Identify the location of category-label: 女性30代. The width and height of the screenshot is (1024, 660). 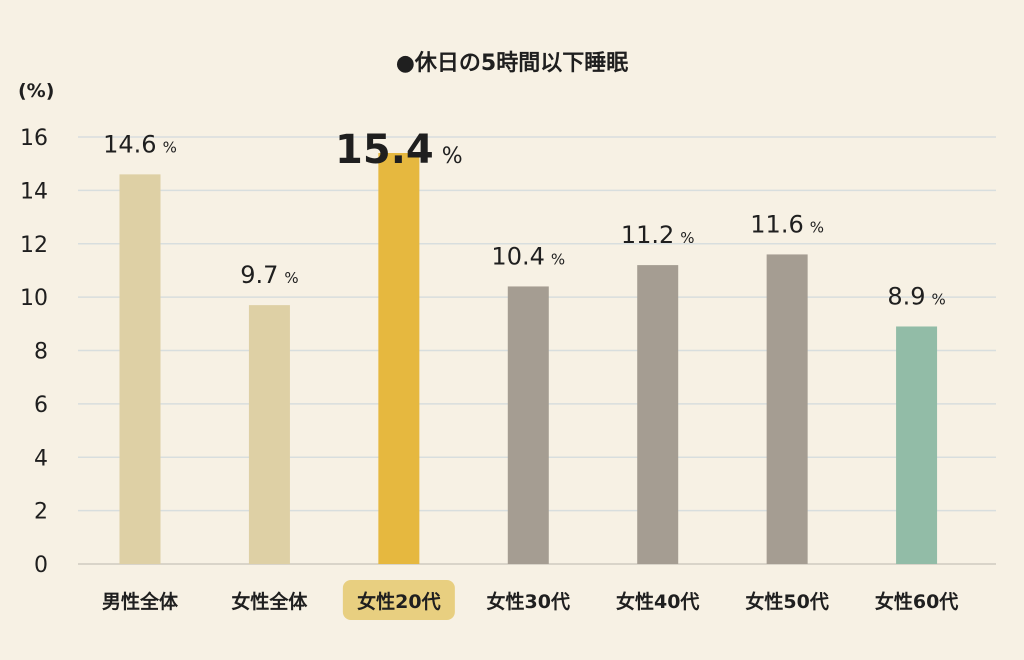
(528, 601).